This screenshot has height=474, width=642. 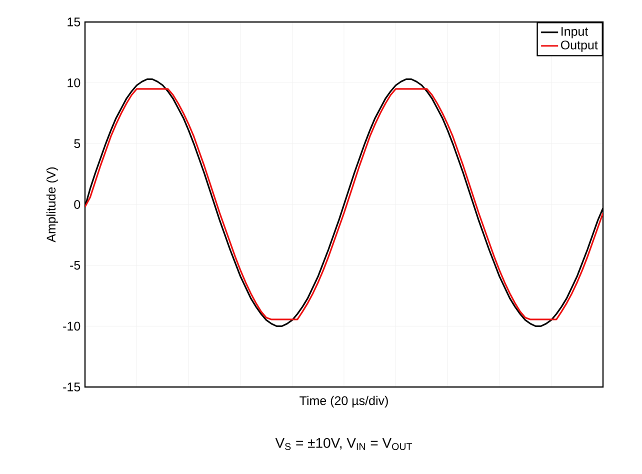 What do you see at coordinates (52, 204) in the screenshot?
I see `y-axis-title: Amplitude (V)` at bounding box center [52, 204].